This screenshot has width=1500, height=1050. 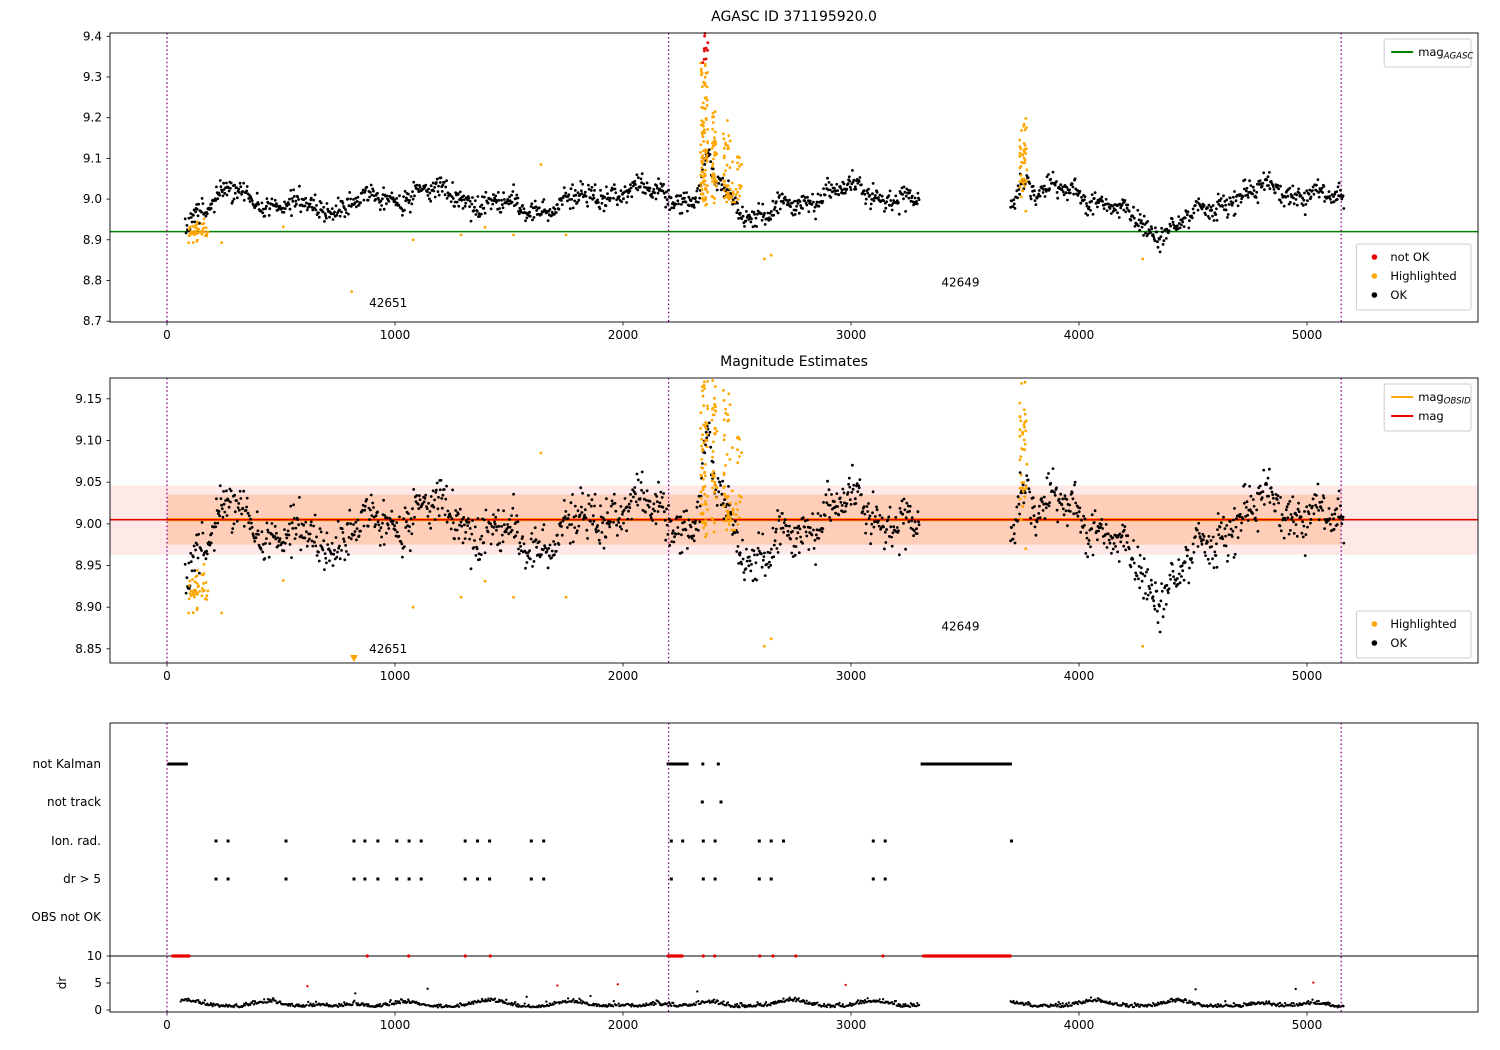 I want to click on line-legend: magAGASC, so click(x=1428, y=53).